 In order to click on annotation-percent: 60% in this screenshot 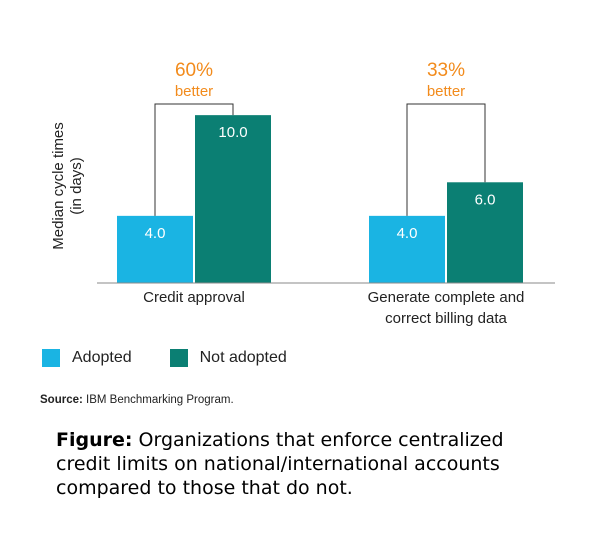, I will do `click(194, 70)`.